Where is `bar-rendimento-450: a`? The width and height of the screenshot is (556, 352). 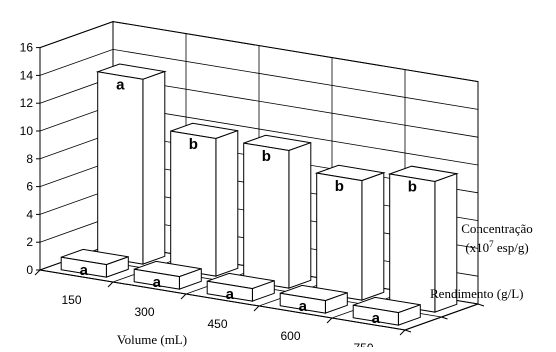
bar-rendimento-450: a is located at coordinates (240, 287).